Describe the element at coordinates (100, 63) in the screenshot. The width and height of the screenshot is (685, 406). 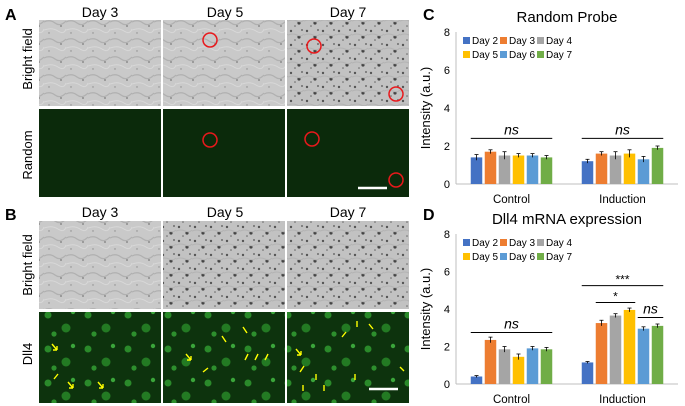
I see `image-a-brightfield-day3` at that location.